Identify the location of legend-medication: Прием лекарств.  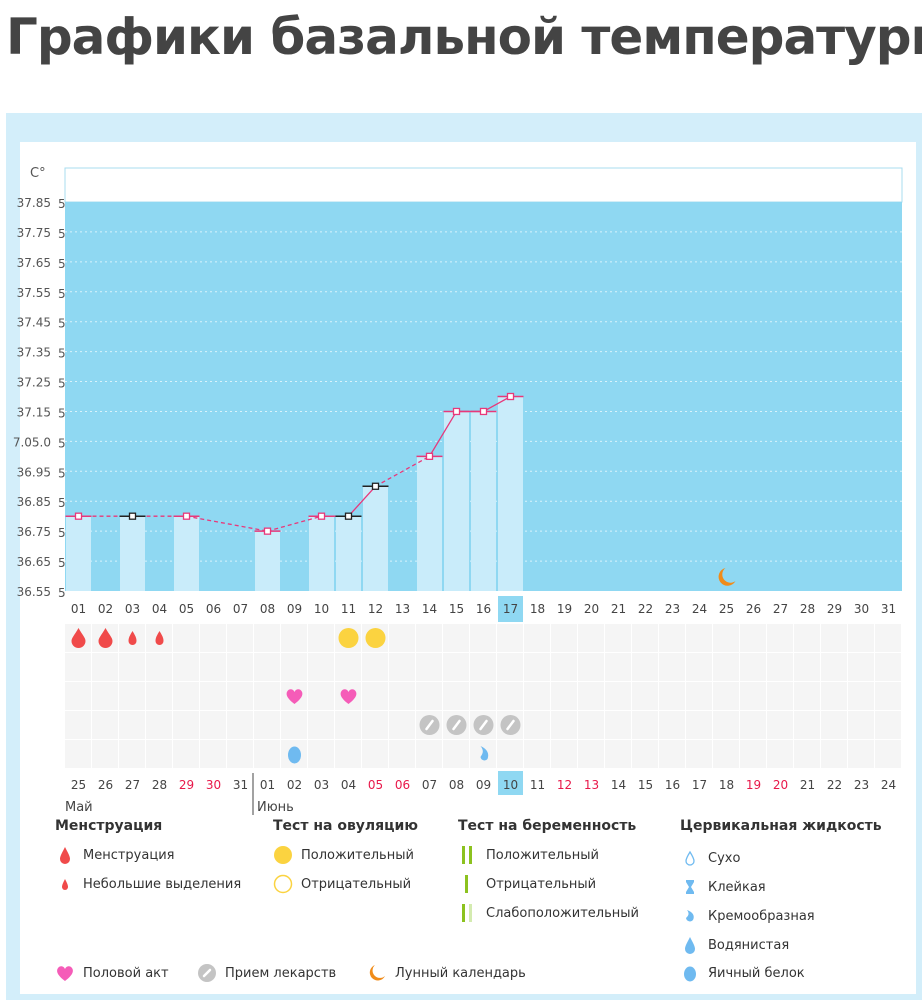
(266, 973).